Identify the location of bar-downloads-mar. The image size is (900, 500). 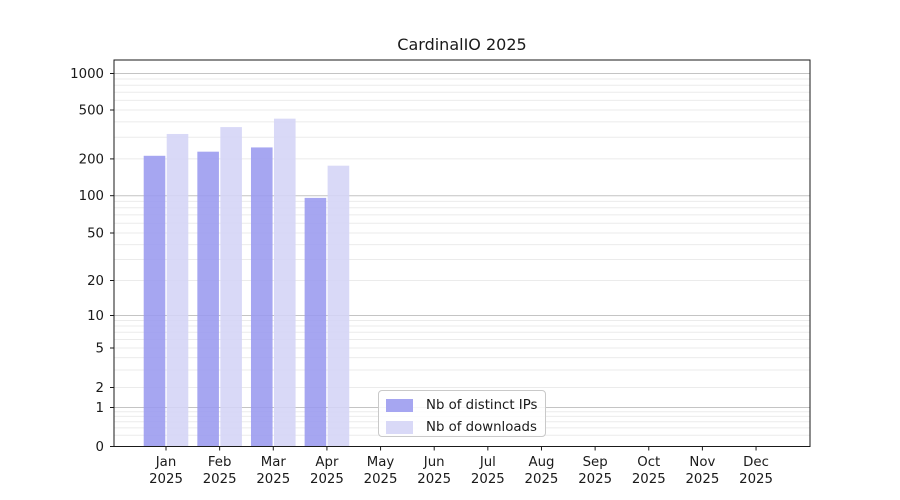
(284, 282).